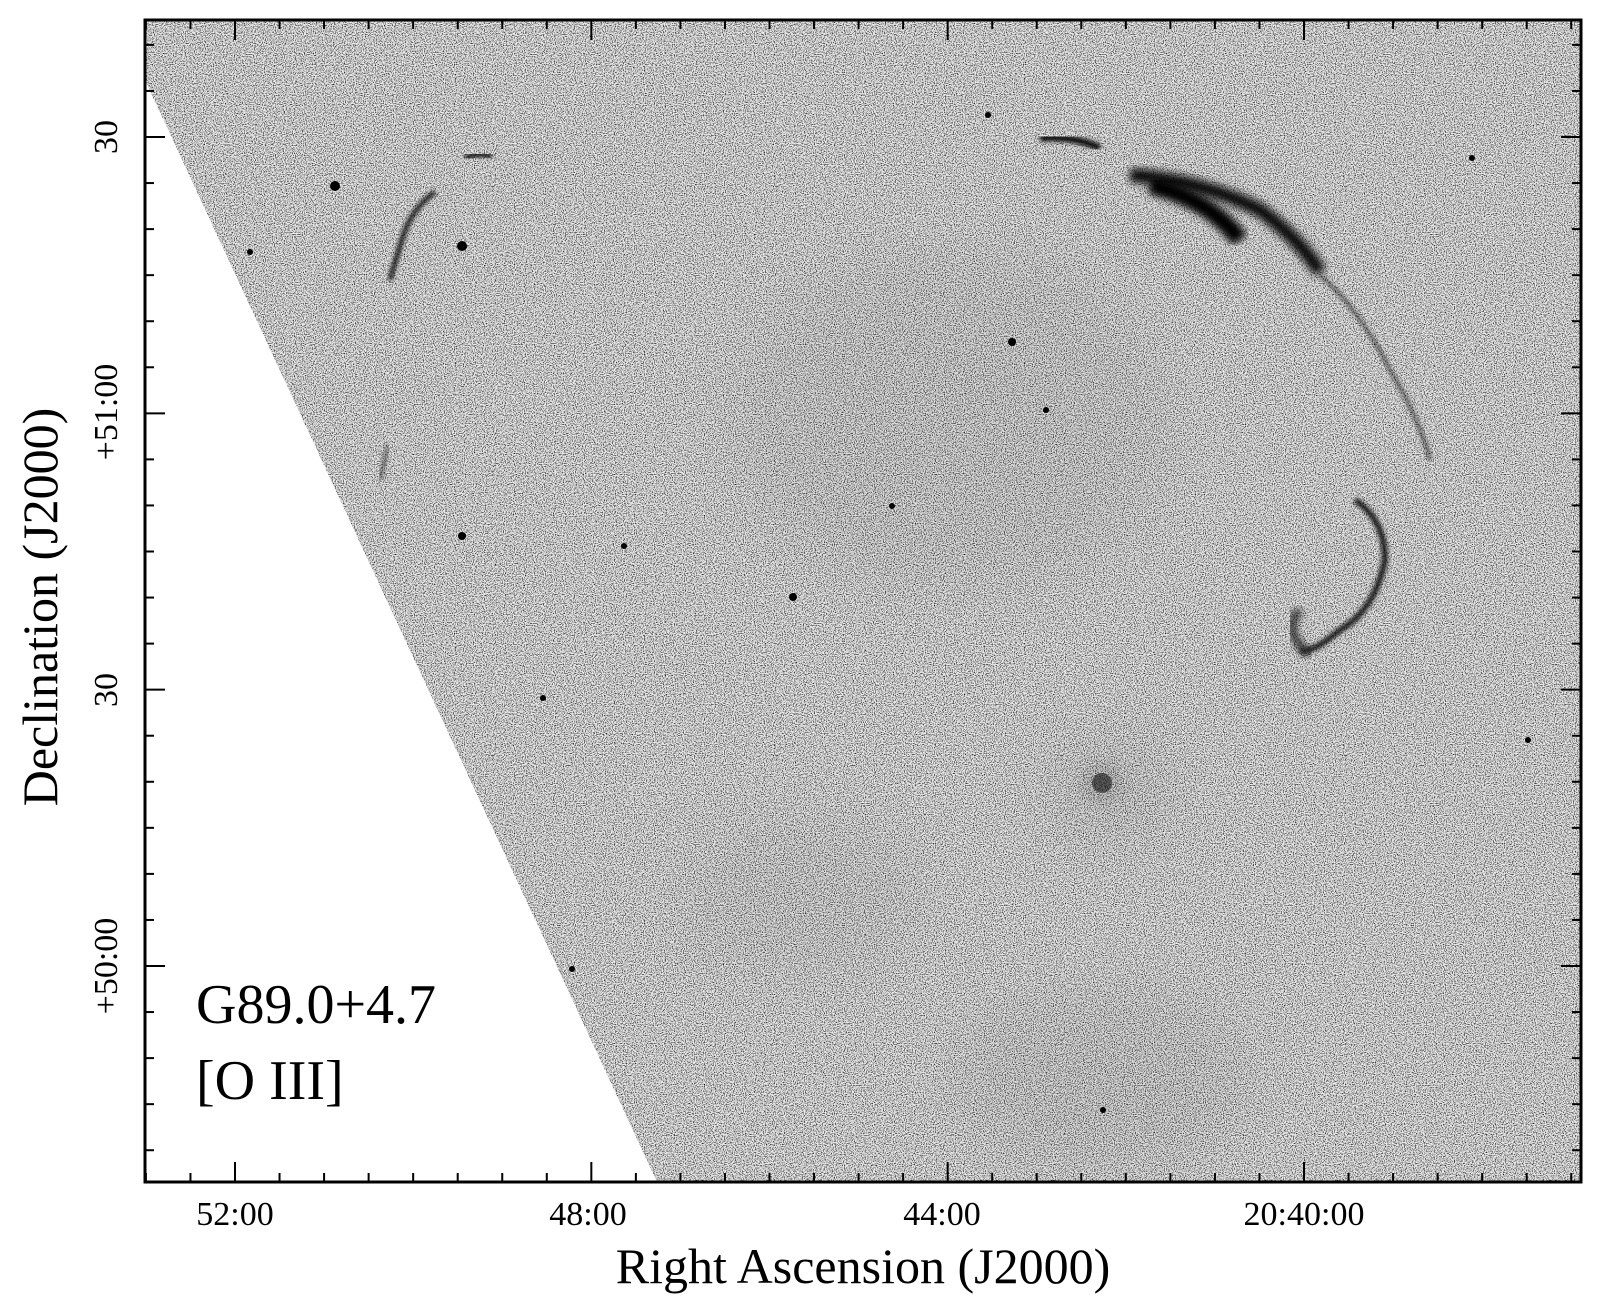 This screenshot has height=1303, width=1602. I want to click on y-tick-label: +50:00, so click(106, 966).